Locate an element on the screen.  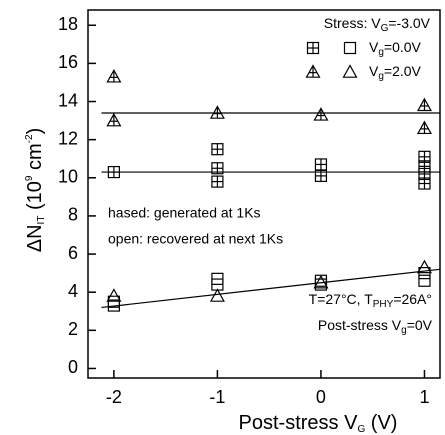
x-tick-label: -1 is located at coordinates (217, 397).